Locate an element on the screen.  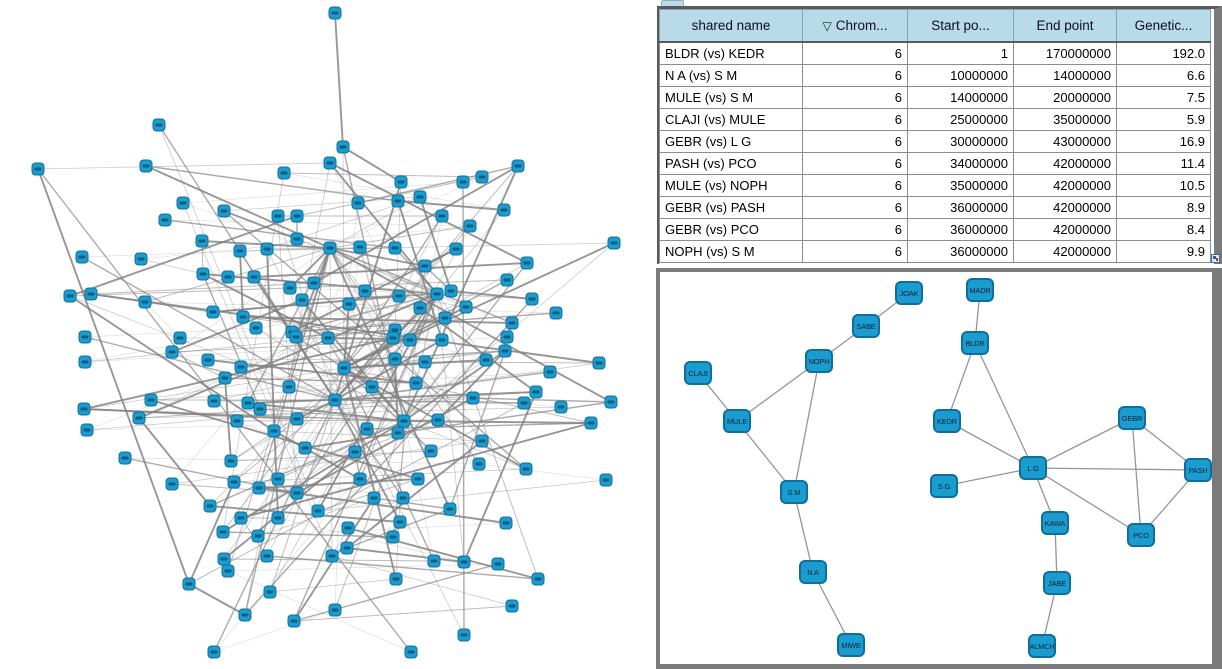
table-cell: 36000000 is located at coordinates (960, 229).